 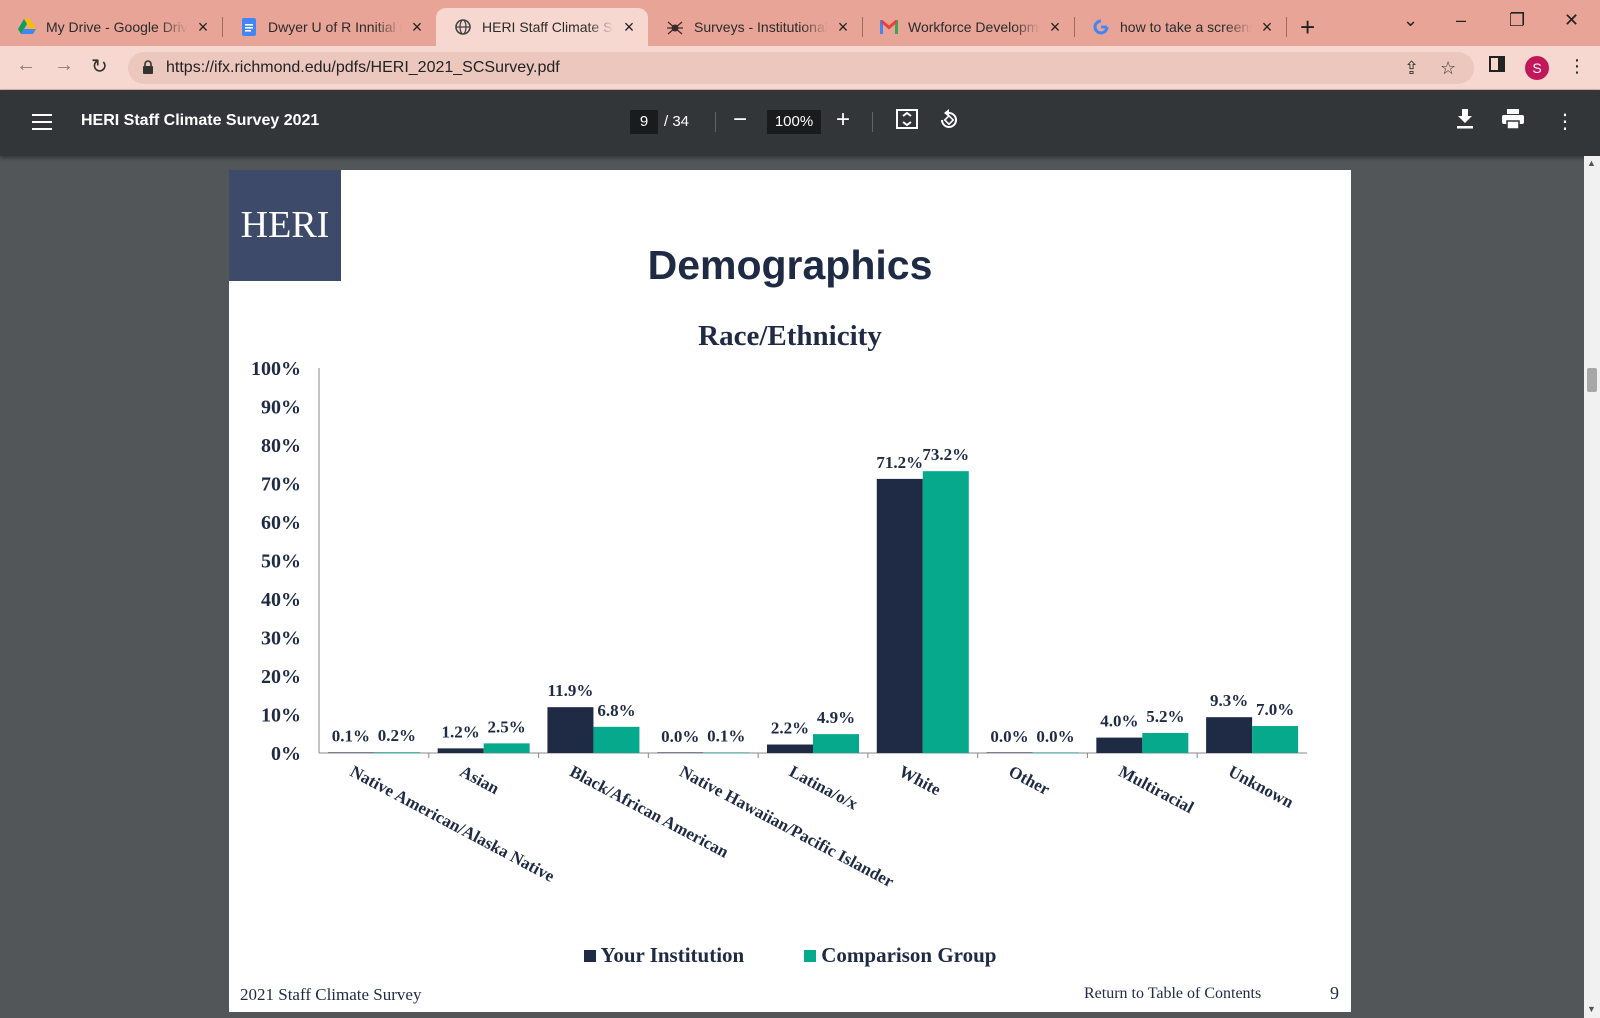 I want to click on globe-icon, so click(x=463, y=27).